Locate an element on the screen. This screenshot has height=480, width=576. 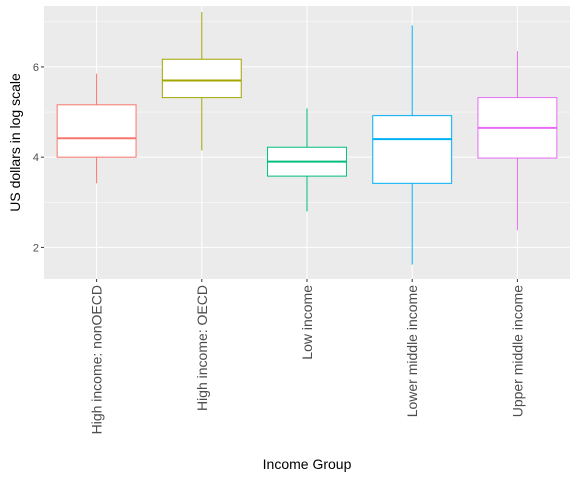
y-tick-label: 6 is located at coordinates (36, 68).